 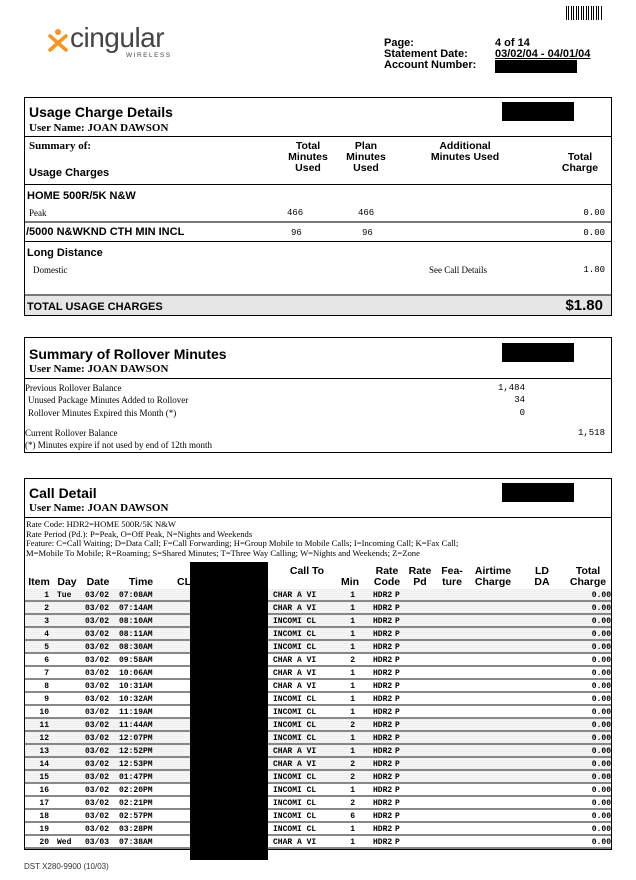 I want to click on col-additional-minutes: Additional Minutes Used, so click(x=465, y=151).